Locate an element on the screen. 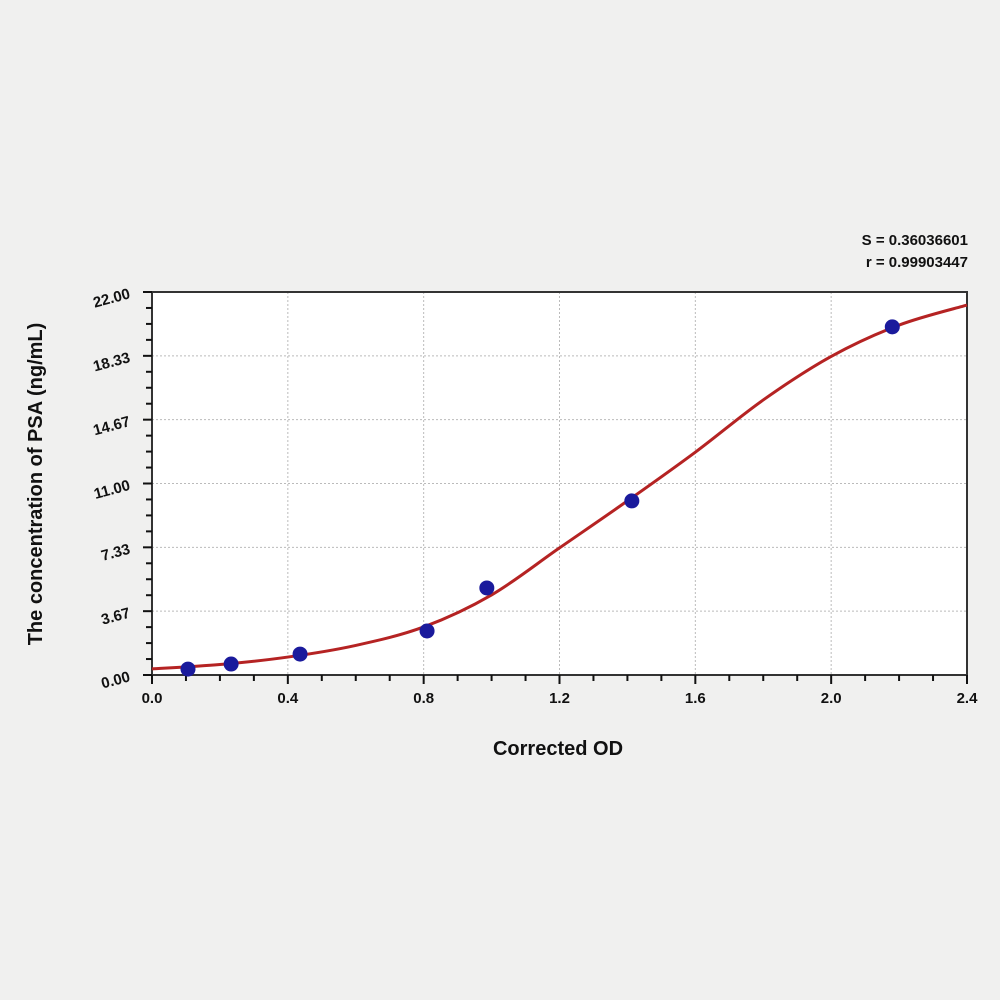 This screenshot has width=1000, height=1000. annotation-r: r = 0.99903447 is located at coordinates (917, 262).